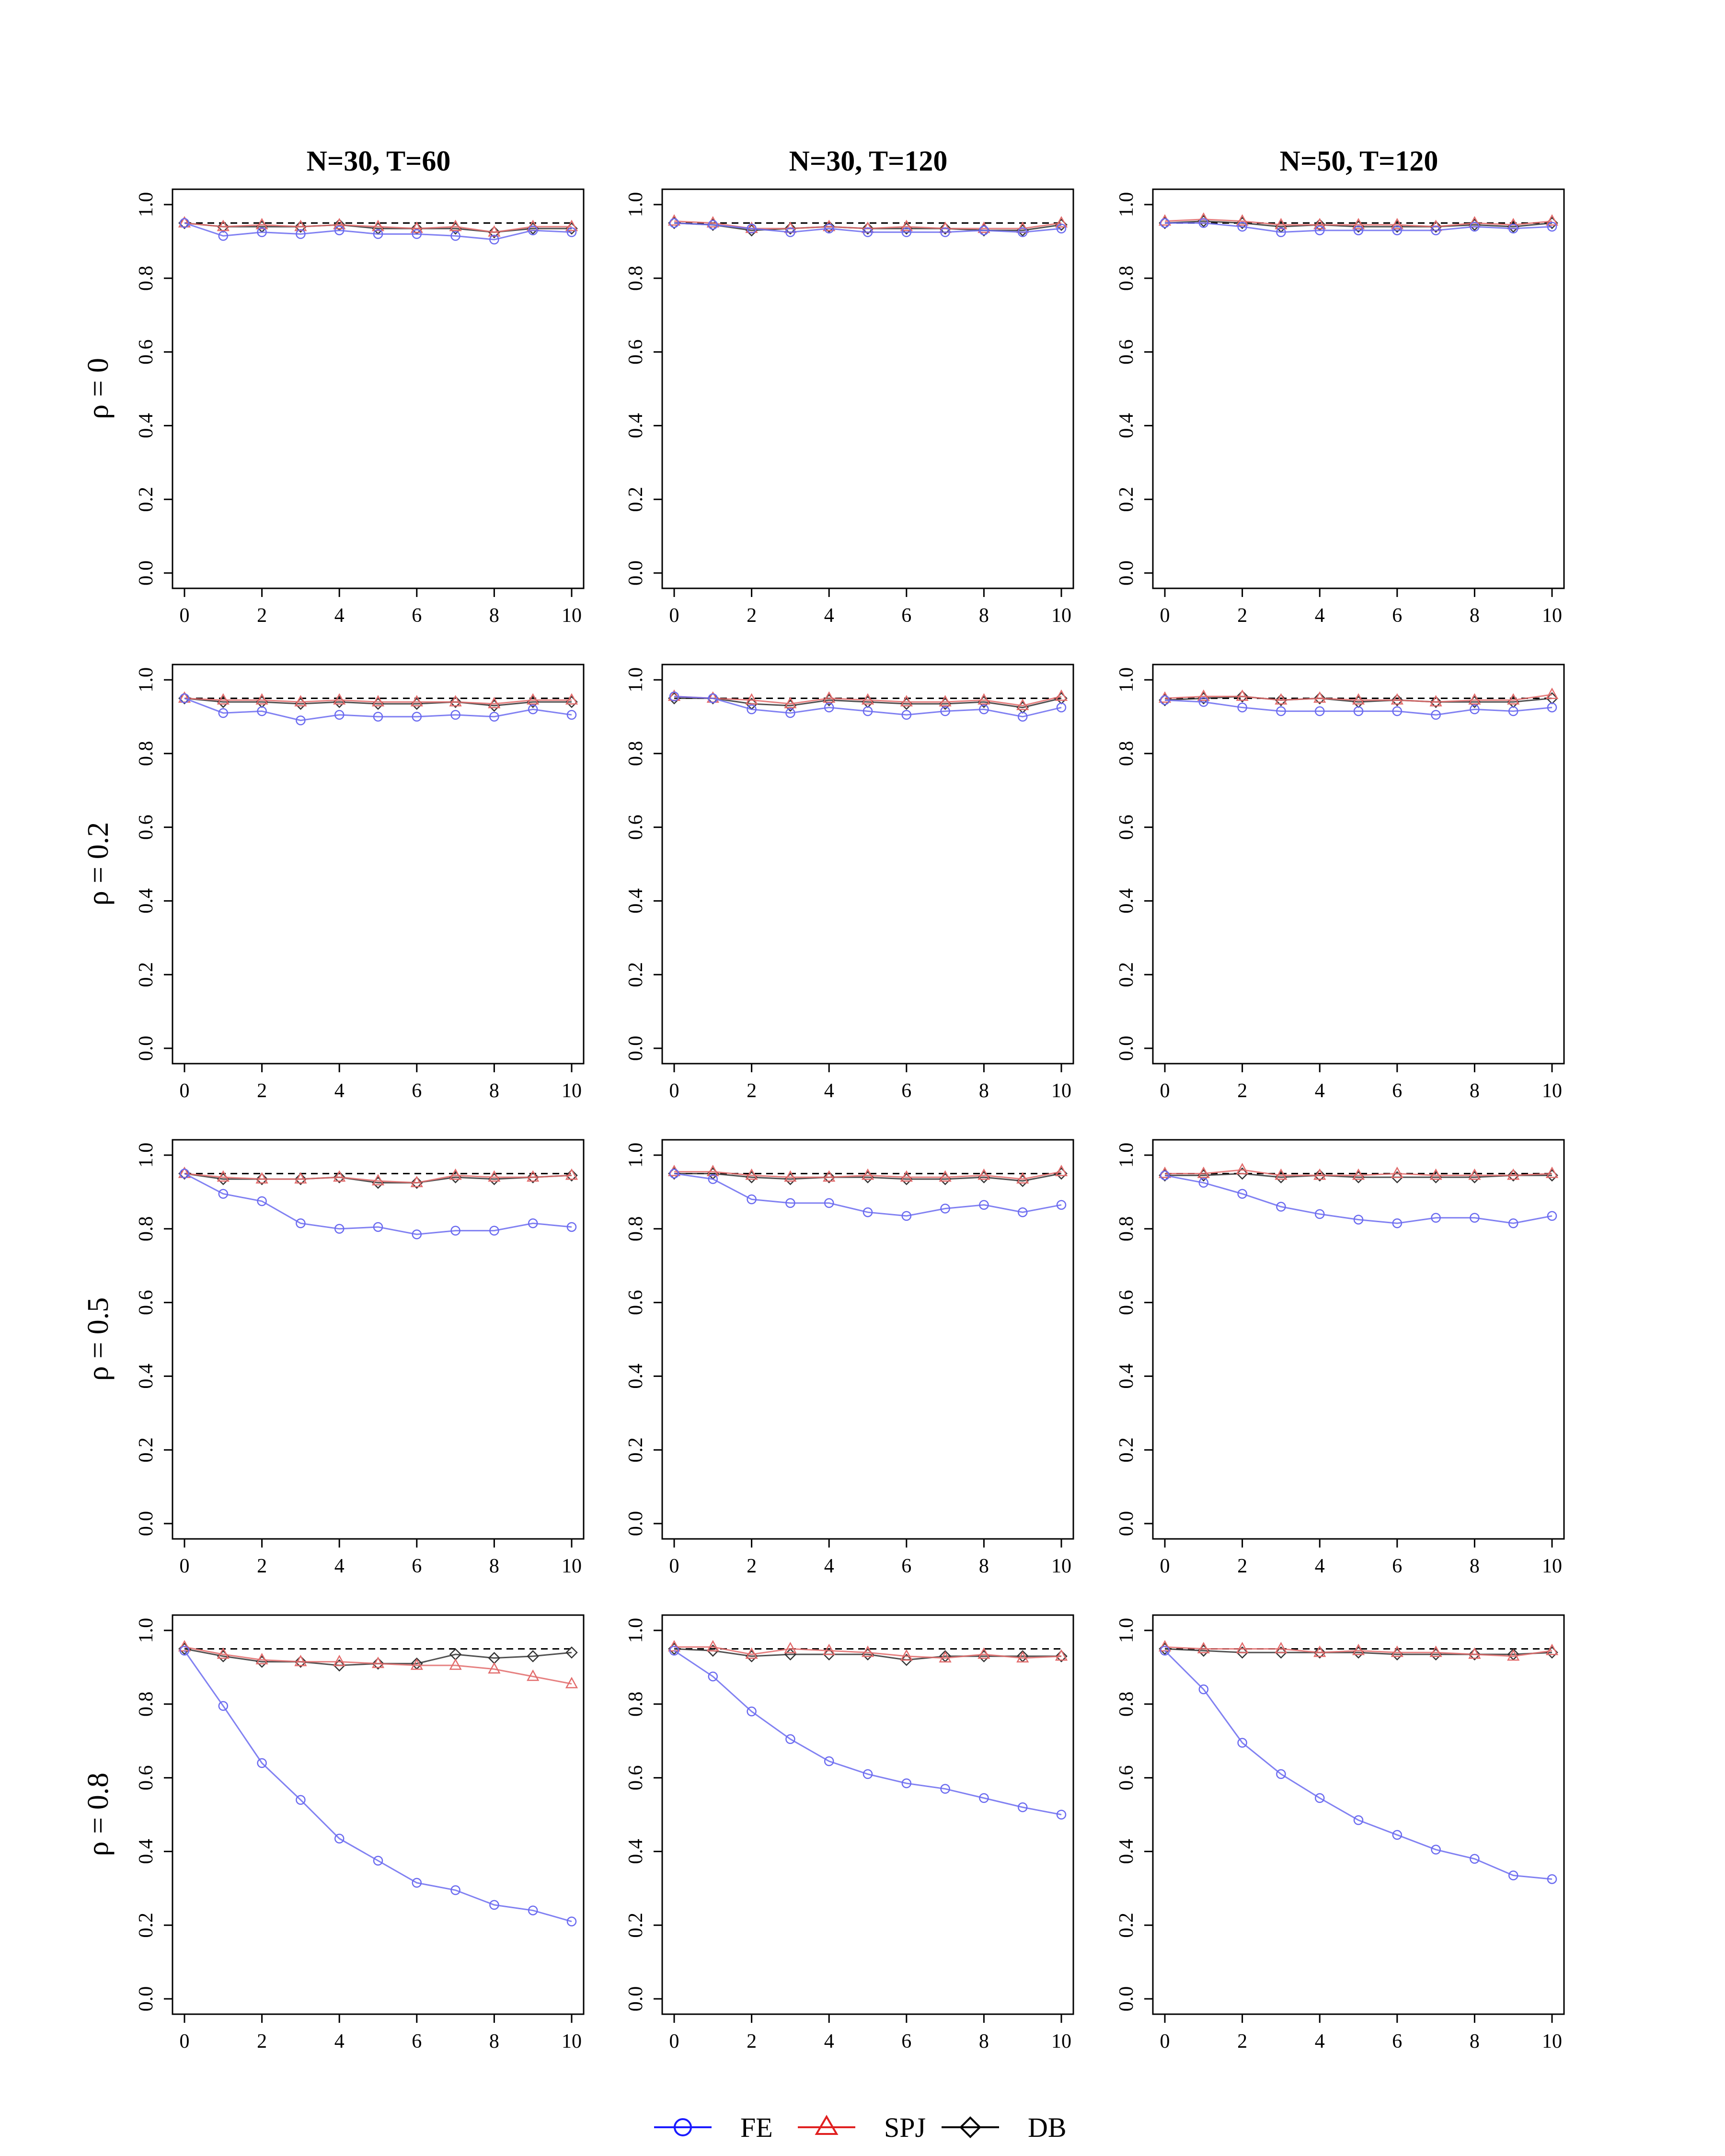 The width and height of the screenshot is (1725, 2156). I want to click on legend-marker-db, so click(970, 2127).